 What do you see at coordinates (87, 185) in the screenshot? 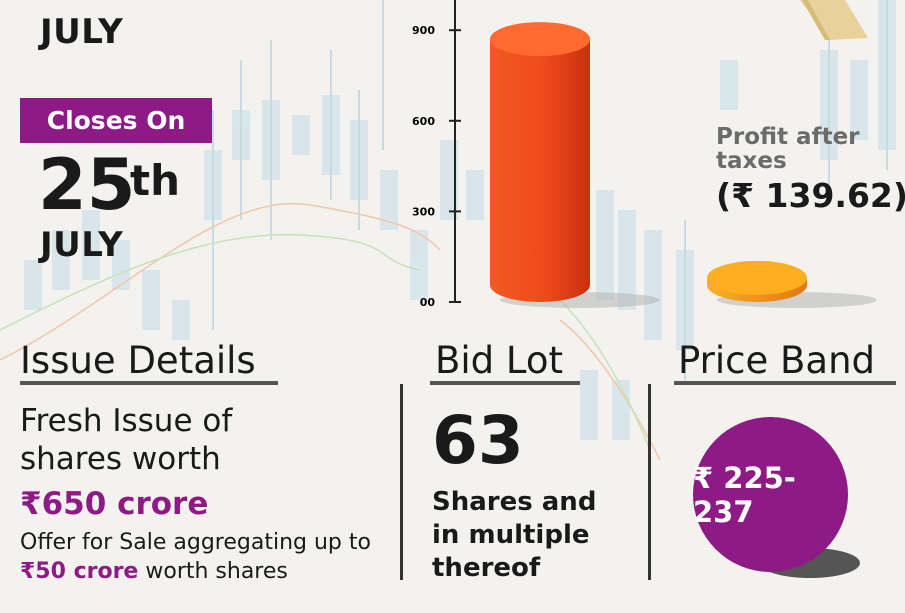
I see `closes-day: 25` at bounding box center [87, 185].